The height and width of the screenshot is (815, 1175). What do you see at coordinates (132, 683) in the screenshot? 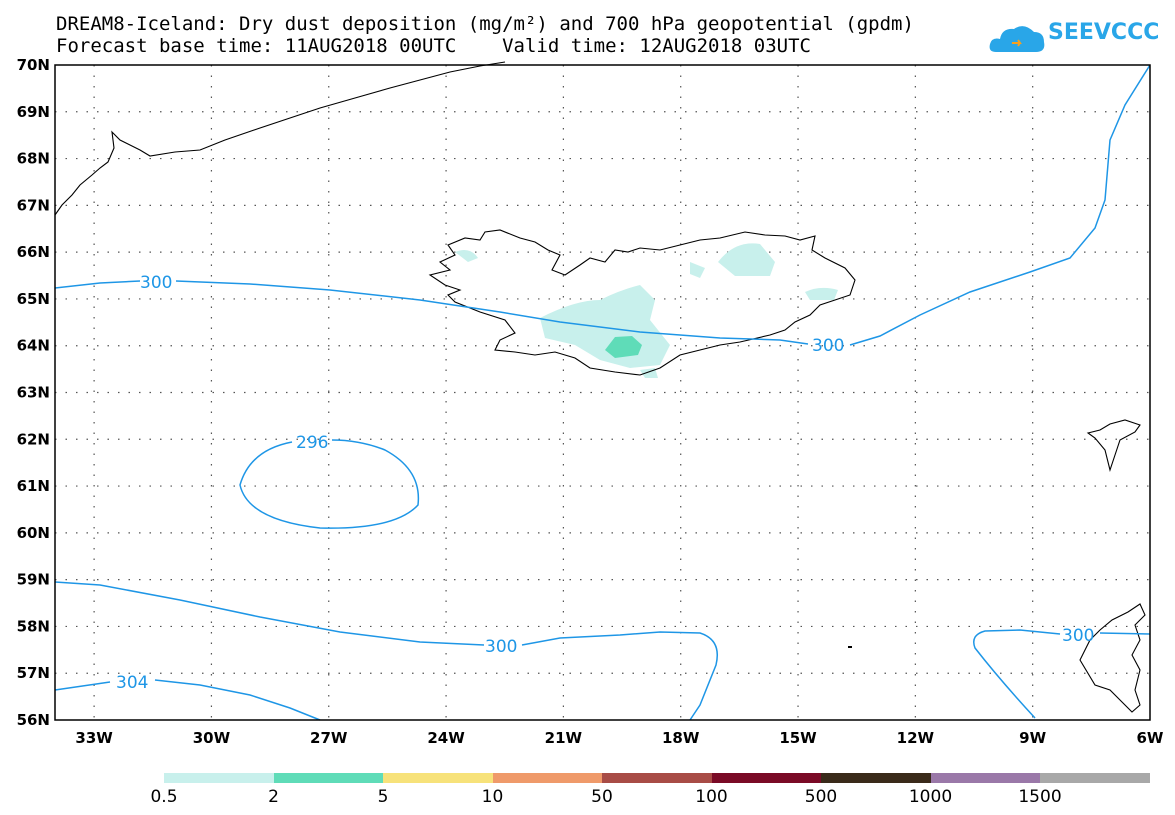
I see `contour-label: 304` at bounding box center [132, 683].